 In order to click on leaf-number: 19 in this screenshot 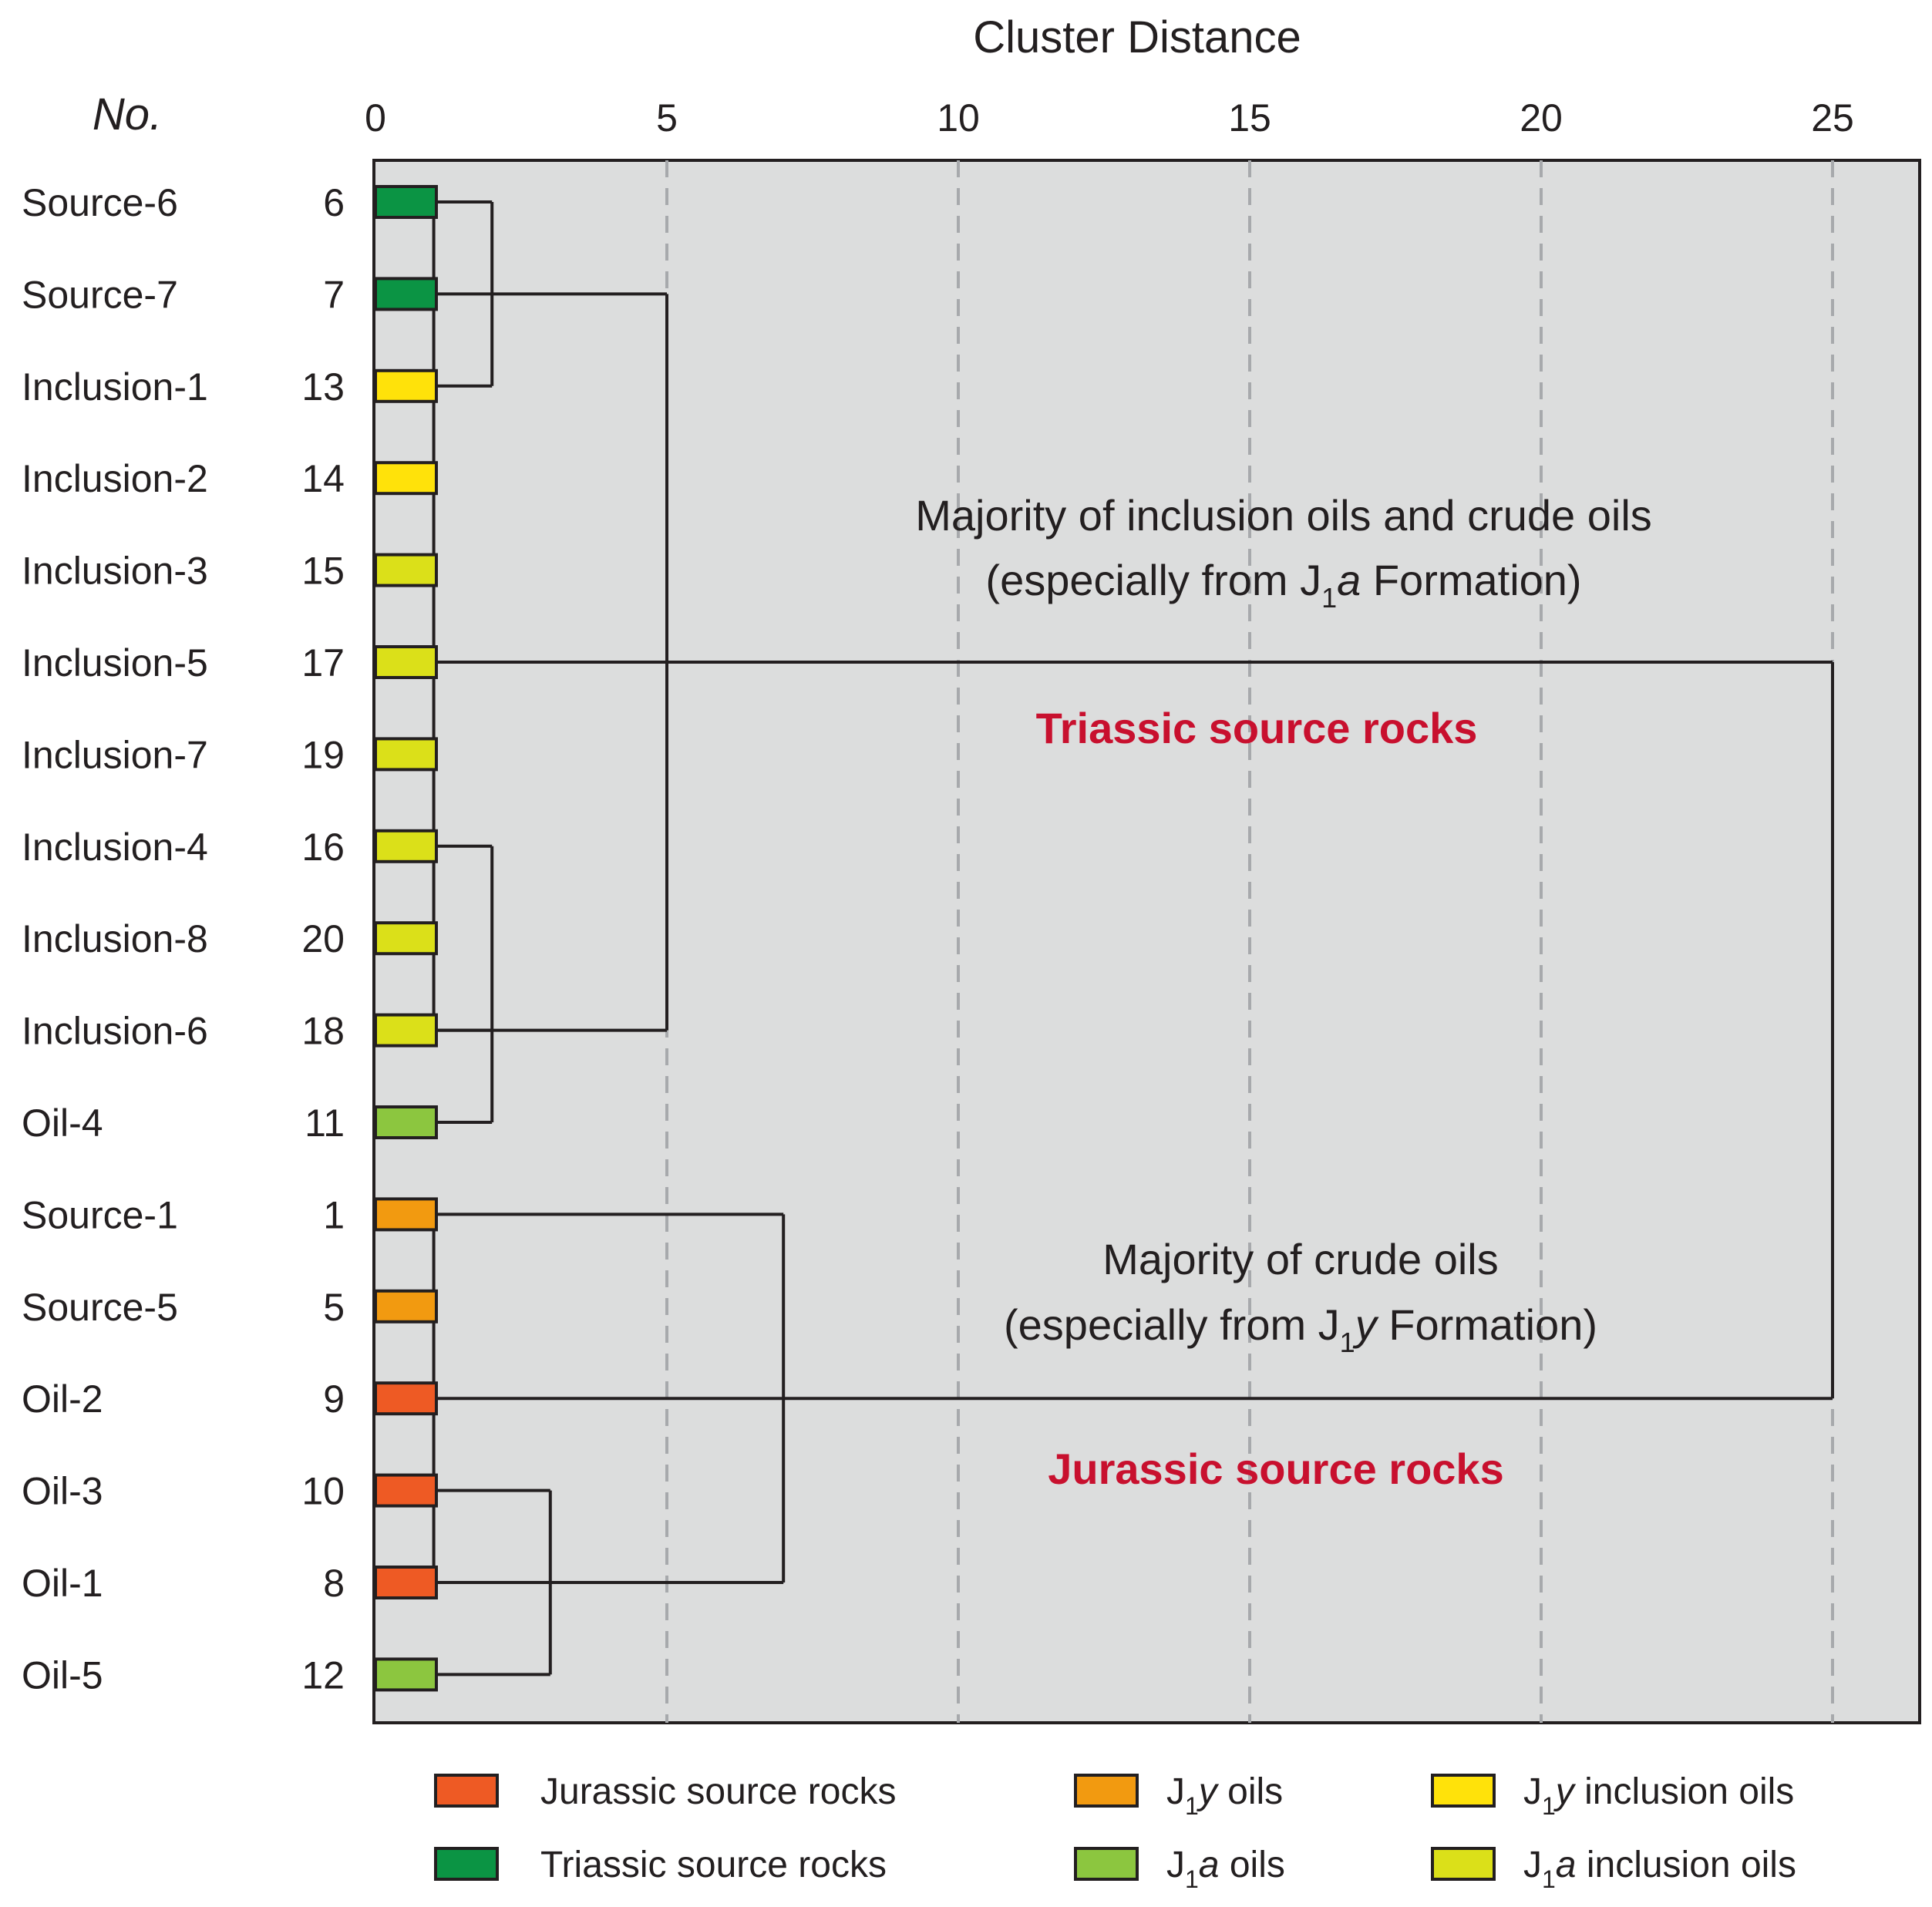, I will do `click(323, 755)`.